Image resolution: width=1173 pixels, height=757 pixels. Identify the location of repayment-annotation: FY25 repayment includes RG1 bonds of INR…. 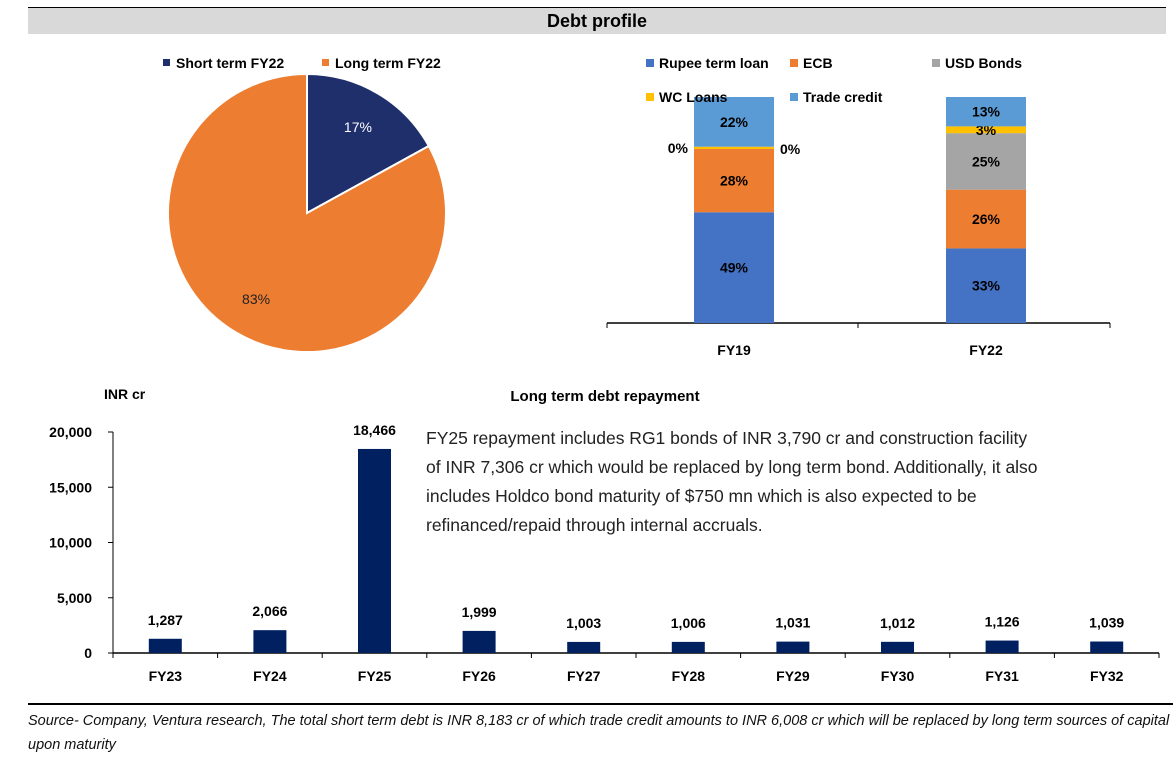
(732, 481).